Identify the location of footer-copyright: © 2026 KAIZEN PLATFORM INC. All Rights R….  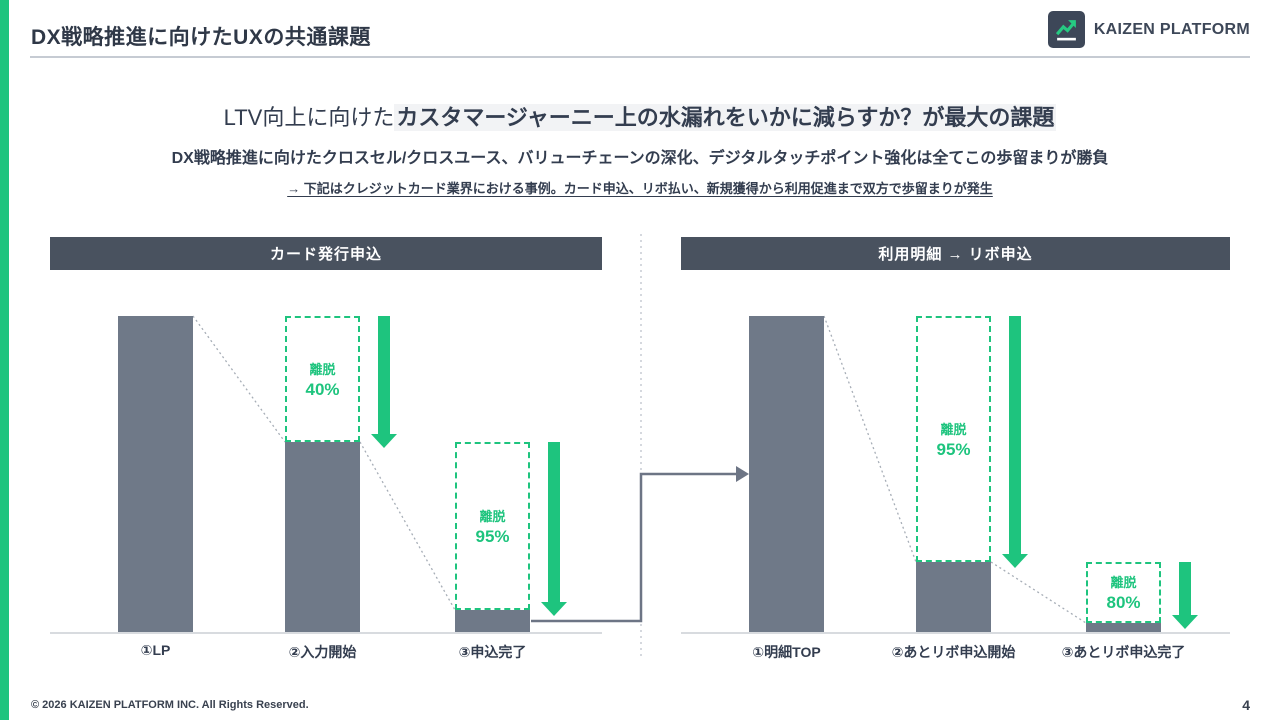
(170, 705).